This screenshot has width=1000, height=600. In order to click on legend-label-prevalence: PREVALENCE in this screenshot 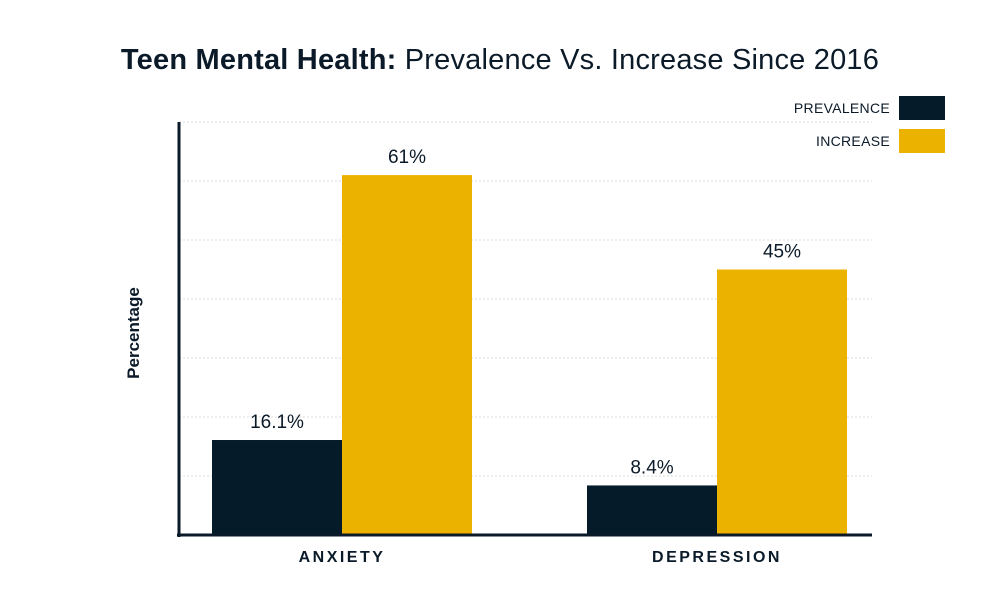, I will do `click(841, 108)`.